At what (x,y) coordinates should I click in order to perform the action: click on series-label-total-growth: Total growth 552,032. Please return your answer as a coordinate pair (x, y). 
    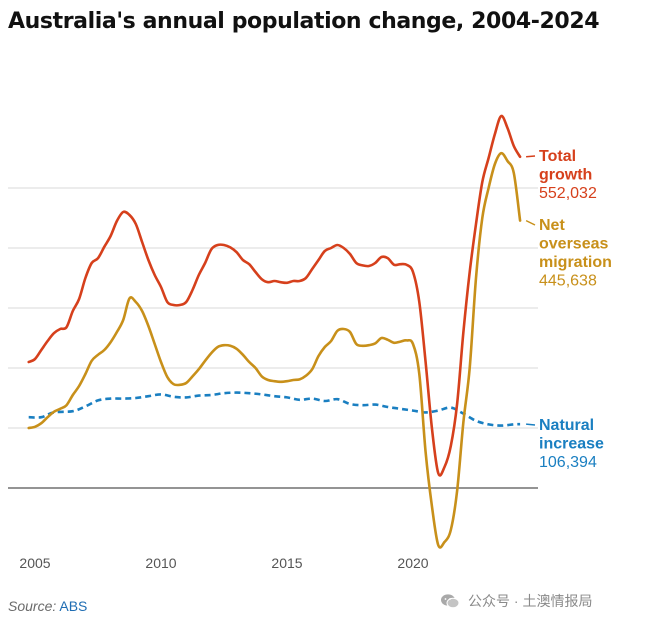
    Looking at the image, I should click on (568, 175).